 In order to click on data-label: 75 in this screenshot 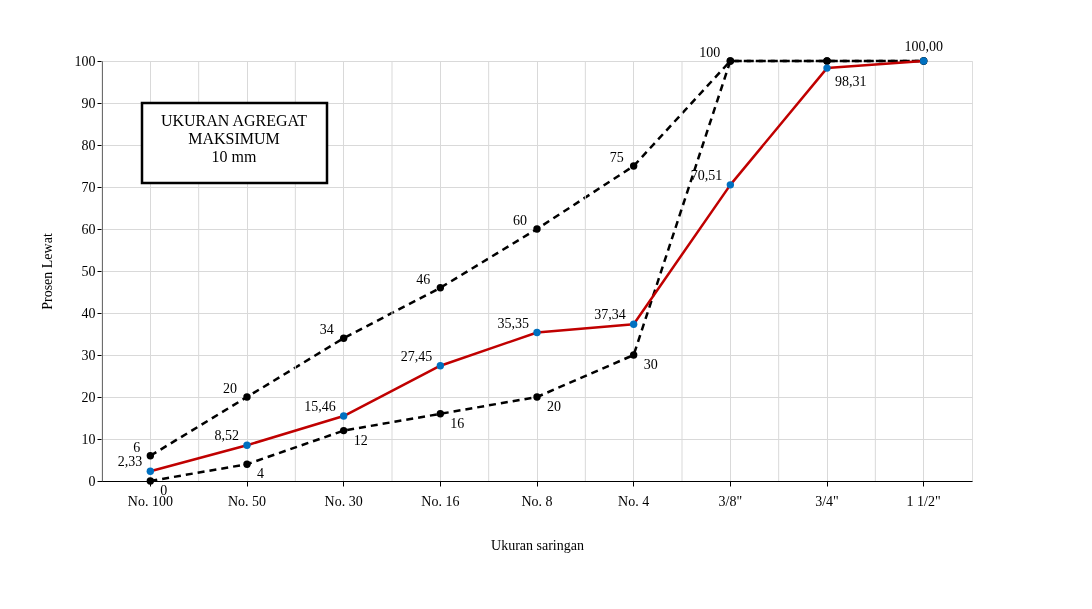, I will do `click(616, 157)`.